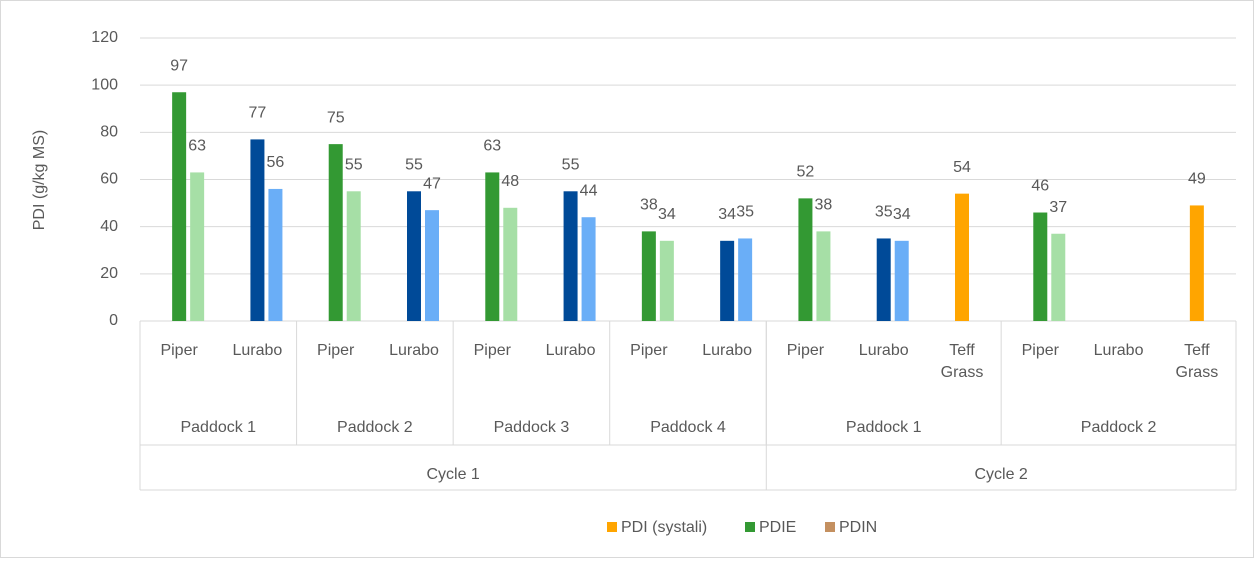 The image size is (1254, 563). I want to click on paddock-label: Paddock 4, so click(688, 427).